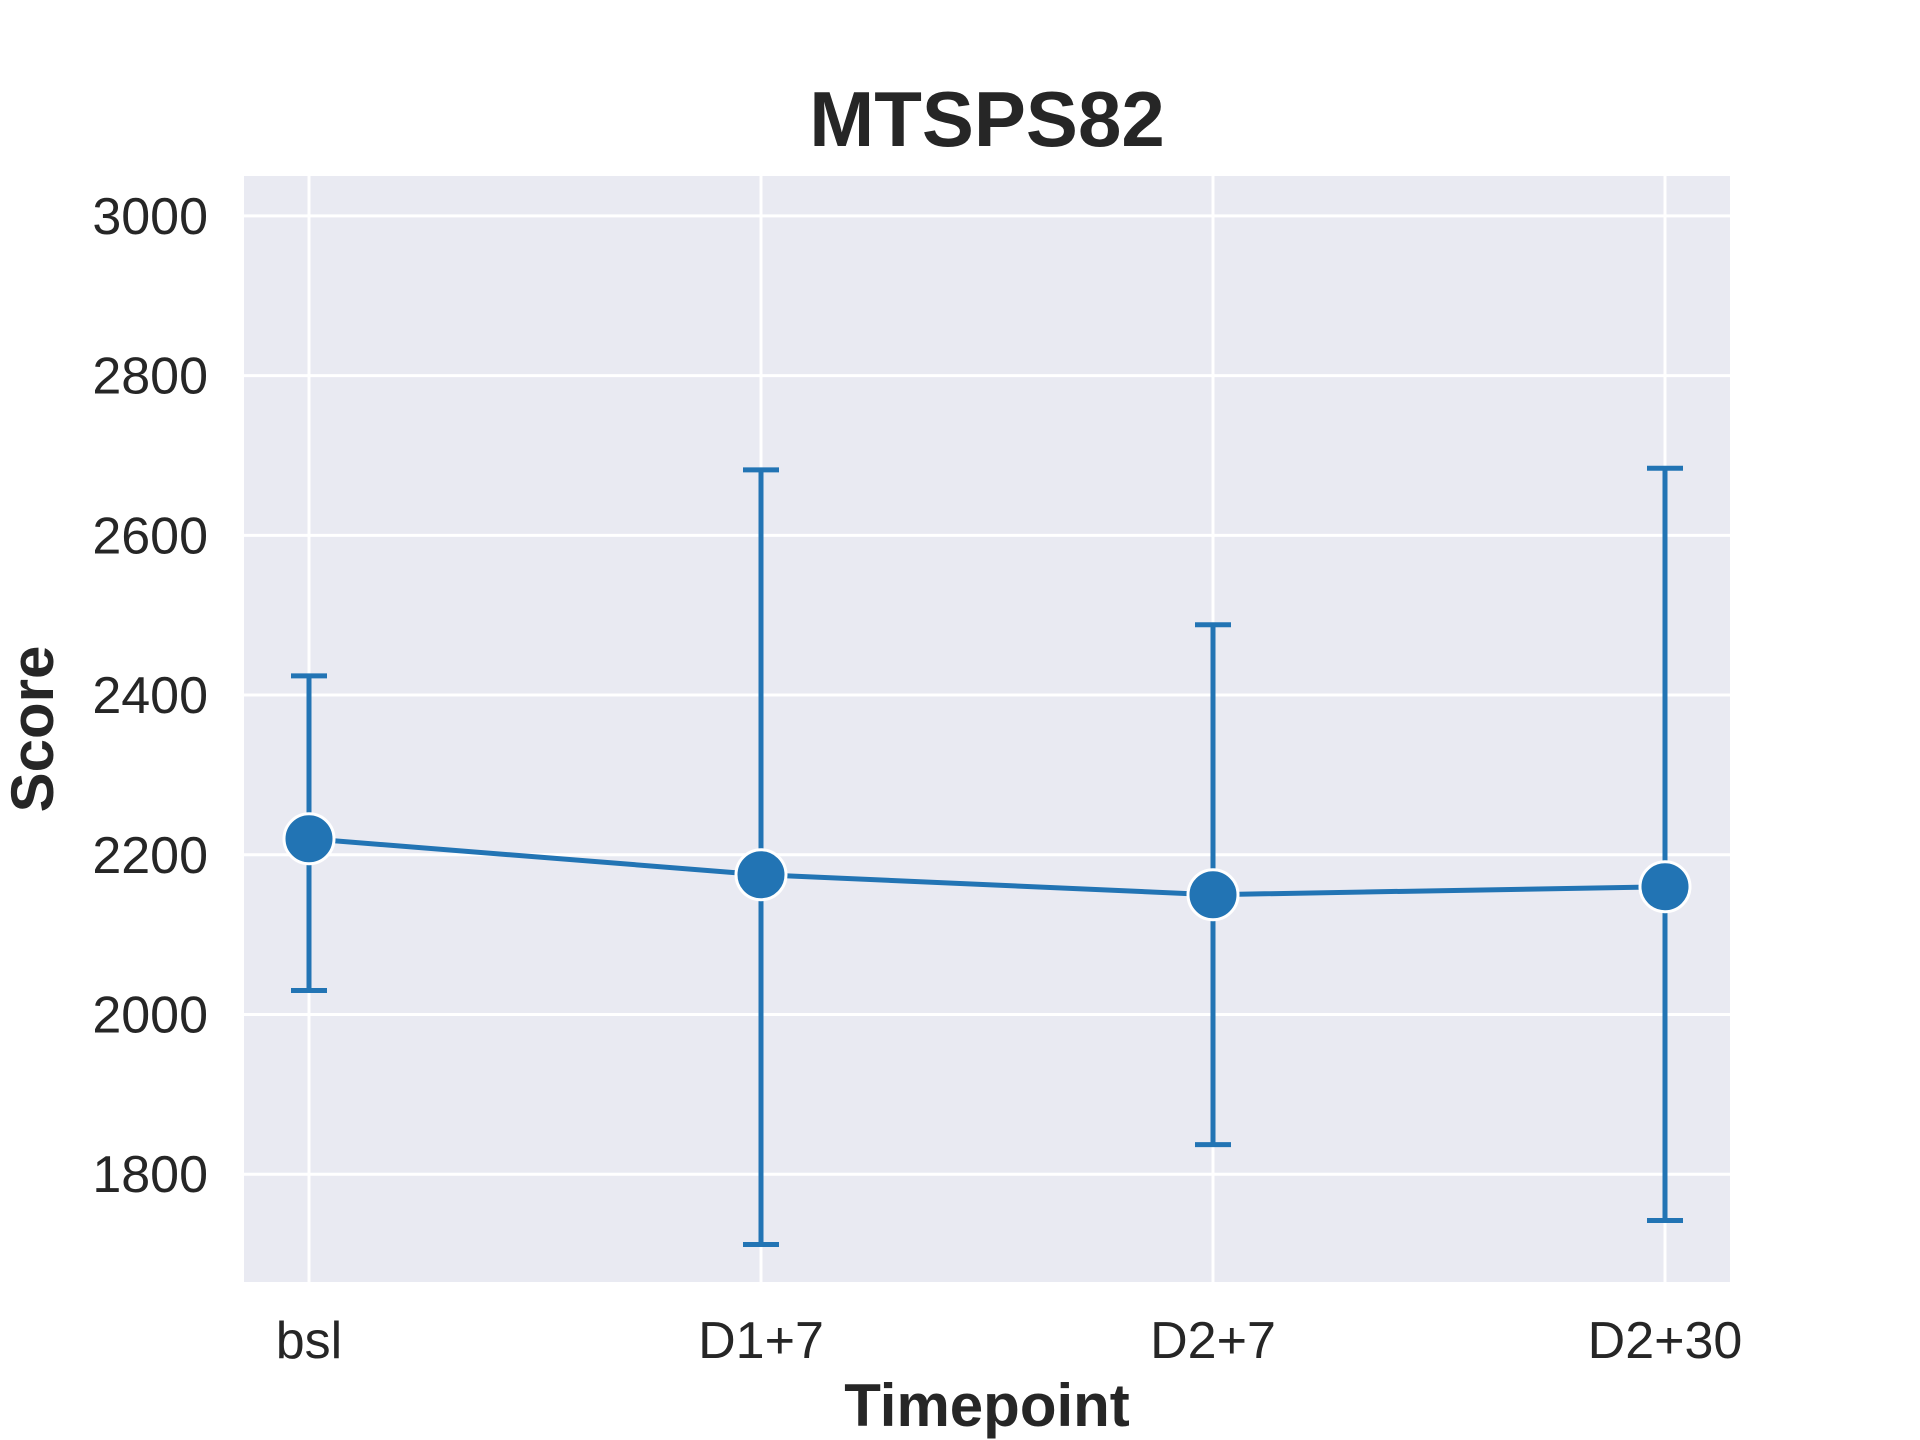  I want to click on x-tick-label: D2+7, so click(1213, 1341).